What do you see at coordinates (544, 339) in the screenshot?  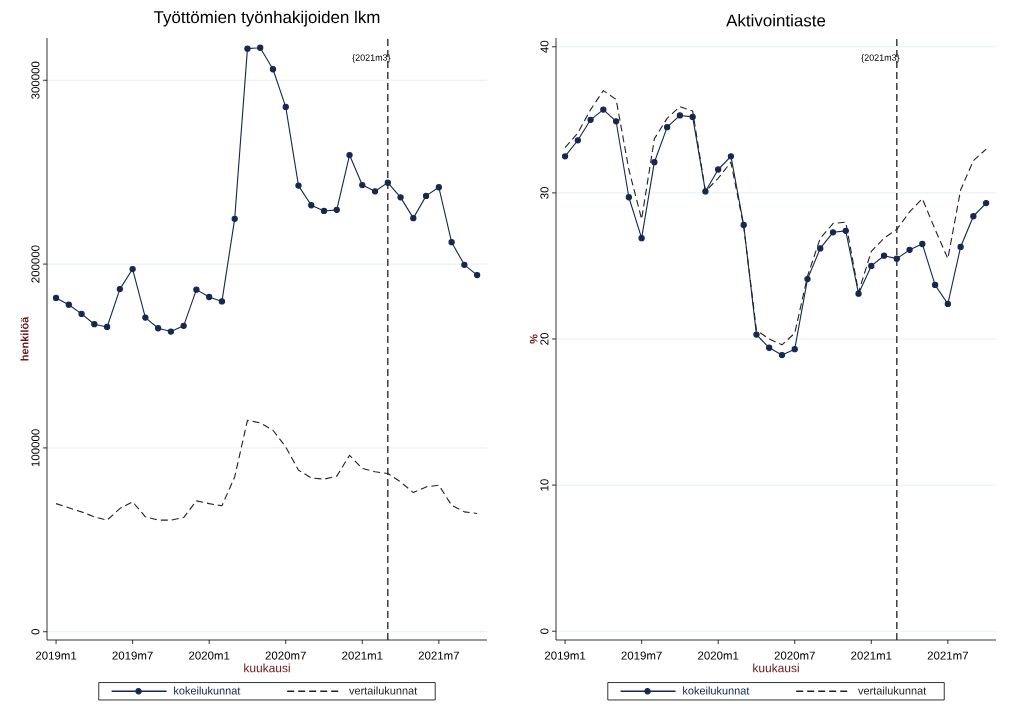 I see `y-tick-label: 20` at bounding box center [544, 339].